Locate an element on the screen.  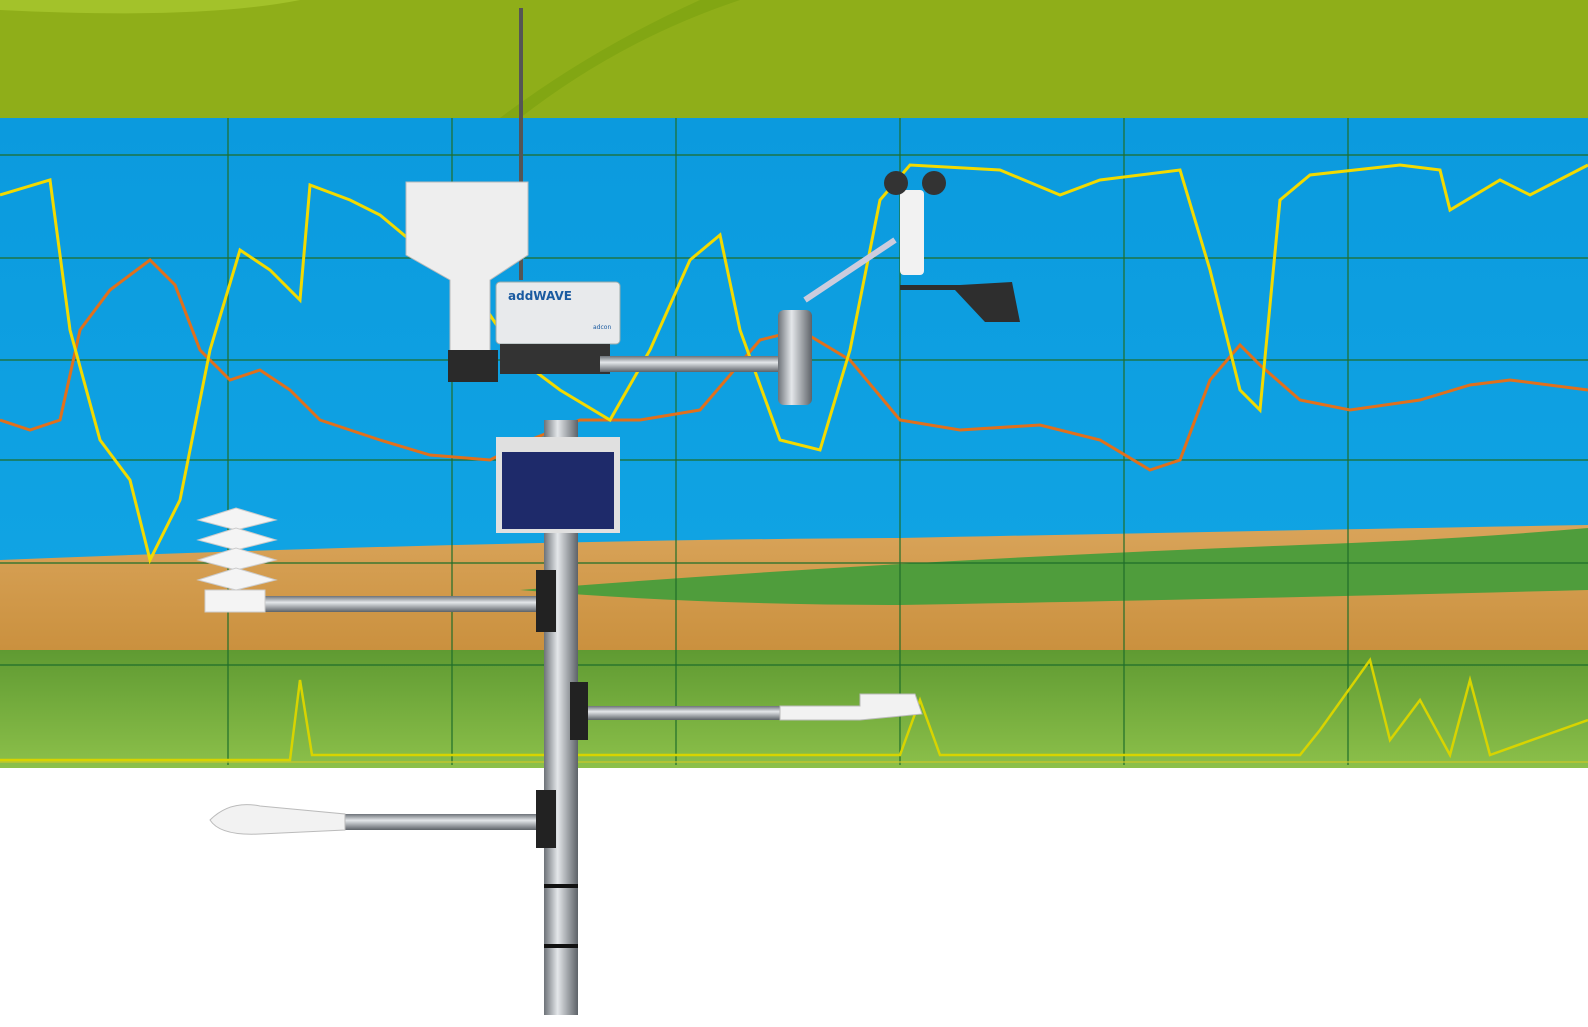
brand-name: adcon is located at coordinates (602, 327).